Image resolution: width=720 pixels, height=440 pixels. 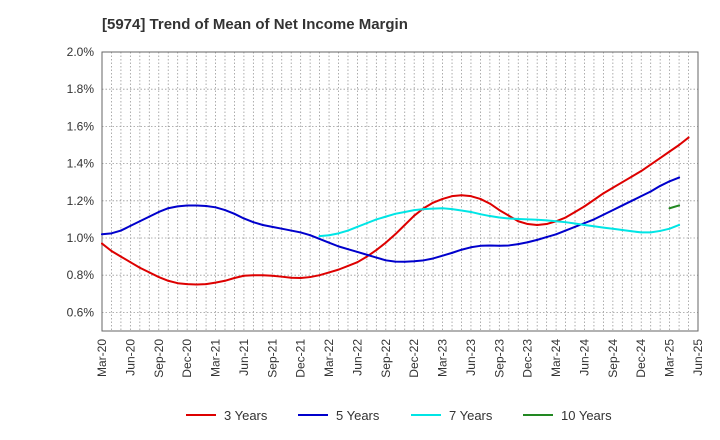 What do you see at coordinates (641, 358) in the screenshot?
I see `x-tick-label: Dec-24` at bounding box center [641, 358].